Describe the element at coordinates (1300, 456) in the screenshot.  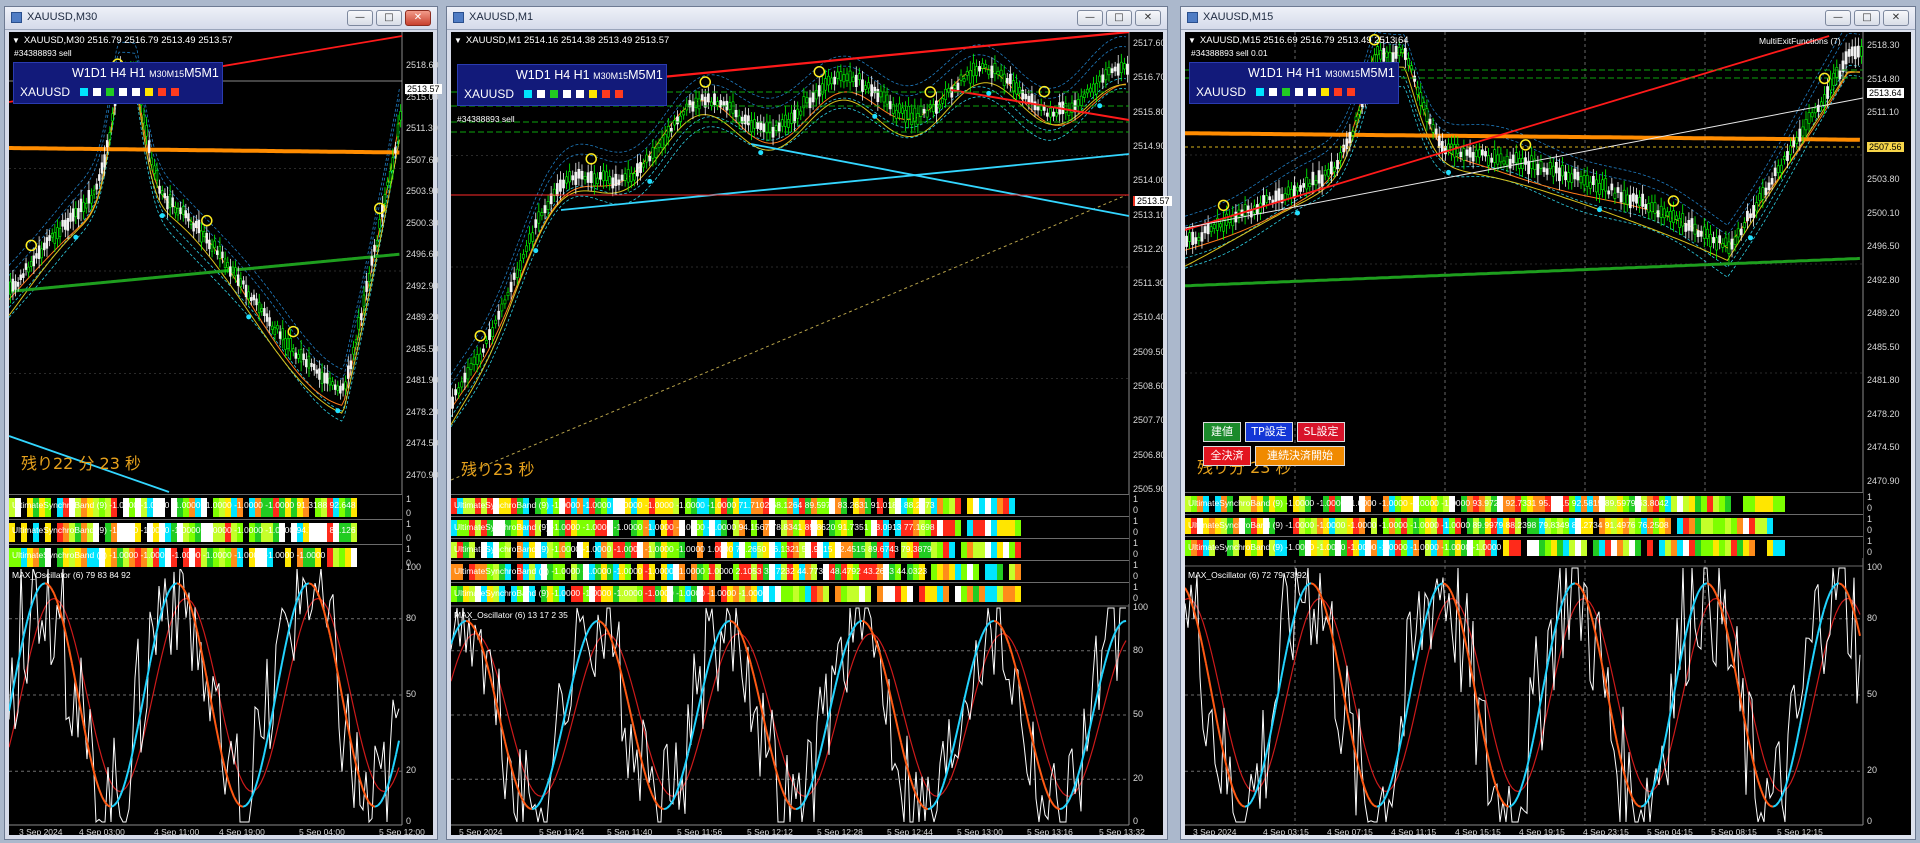
I see `continuous-close-button: 連続決済開始` at that location.